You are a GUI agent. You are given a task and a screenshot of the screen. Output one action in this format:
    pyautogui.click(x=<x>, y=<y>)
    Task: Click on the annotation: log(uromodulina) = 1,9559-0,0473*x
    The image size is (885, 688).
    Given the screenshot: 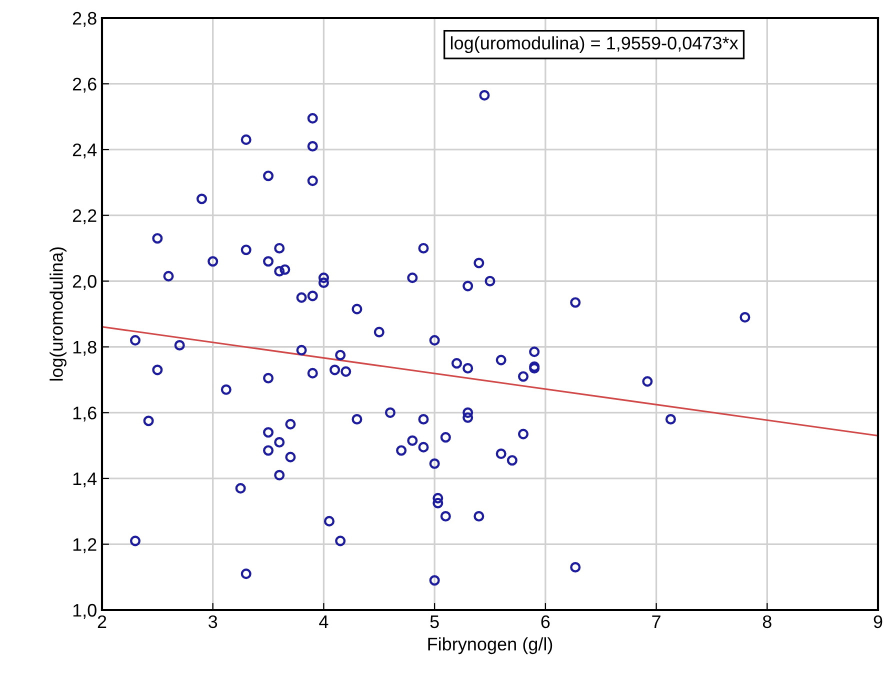 What is the action you would take?
    pyautogui.click(x=594, y=45)
    